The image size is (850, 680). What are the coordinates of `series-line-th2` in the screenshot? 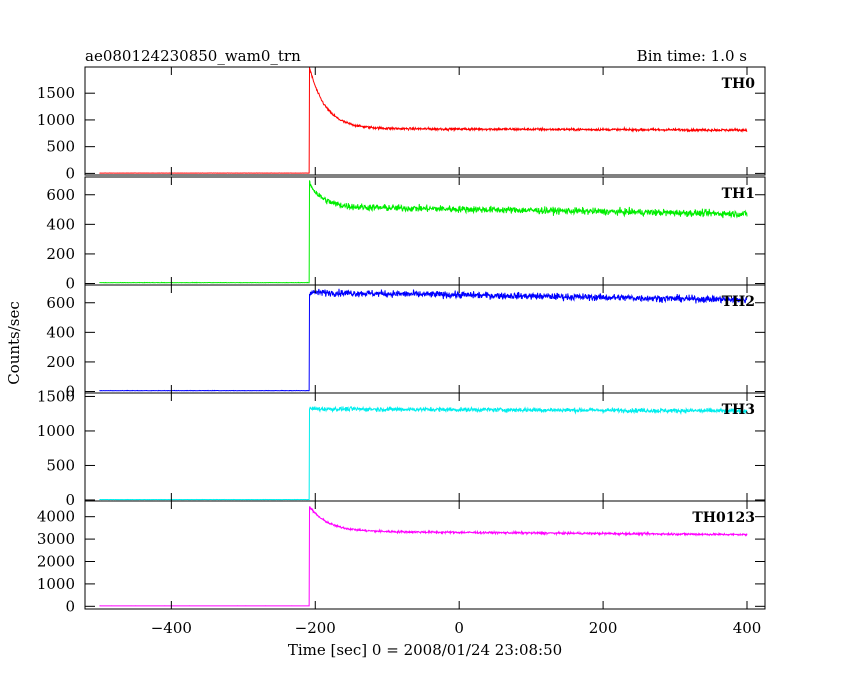 It's located at (423, 340).